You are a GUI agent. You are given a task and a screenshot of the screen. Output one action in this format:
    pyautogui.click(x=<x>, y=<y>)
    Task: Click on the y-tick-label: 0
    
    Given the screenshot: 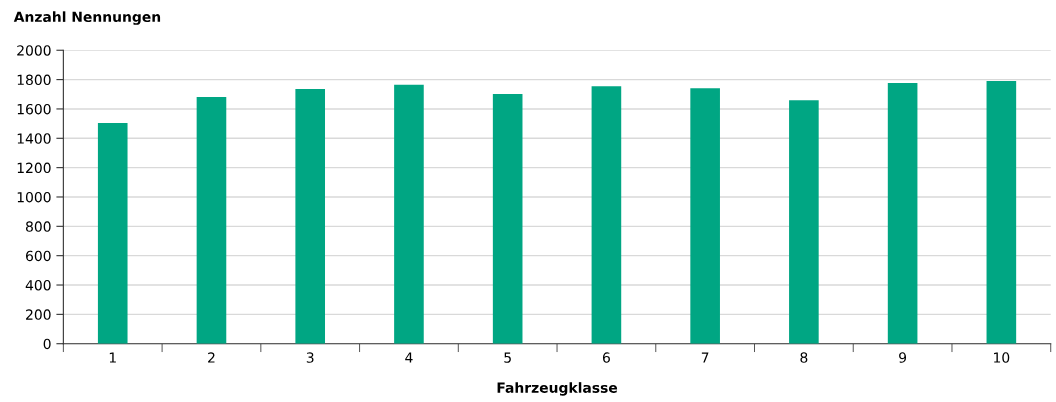 What is the action you would take?
    pyautogui.click(x=47, y=344)
    